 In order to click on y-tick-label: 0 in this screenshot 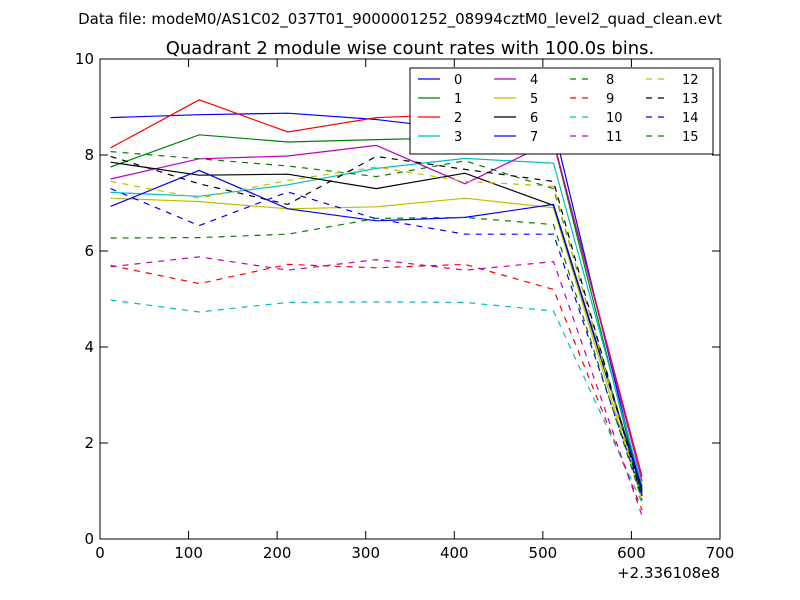, I will do `click(89, 539)`.